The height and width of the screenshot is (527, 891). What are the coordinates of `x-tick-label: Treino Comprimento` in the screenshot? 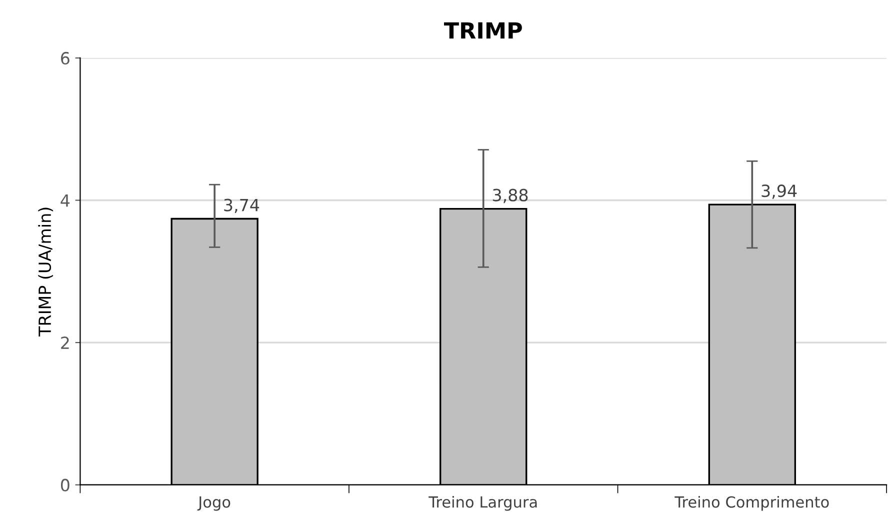 It's located at (751, 503).